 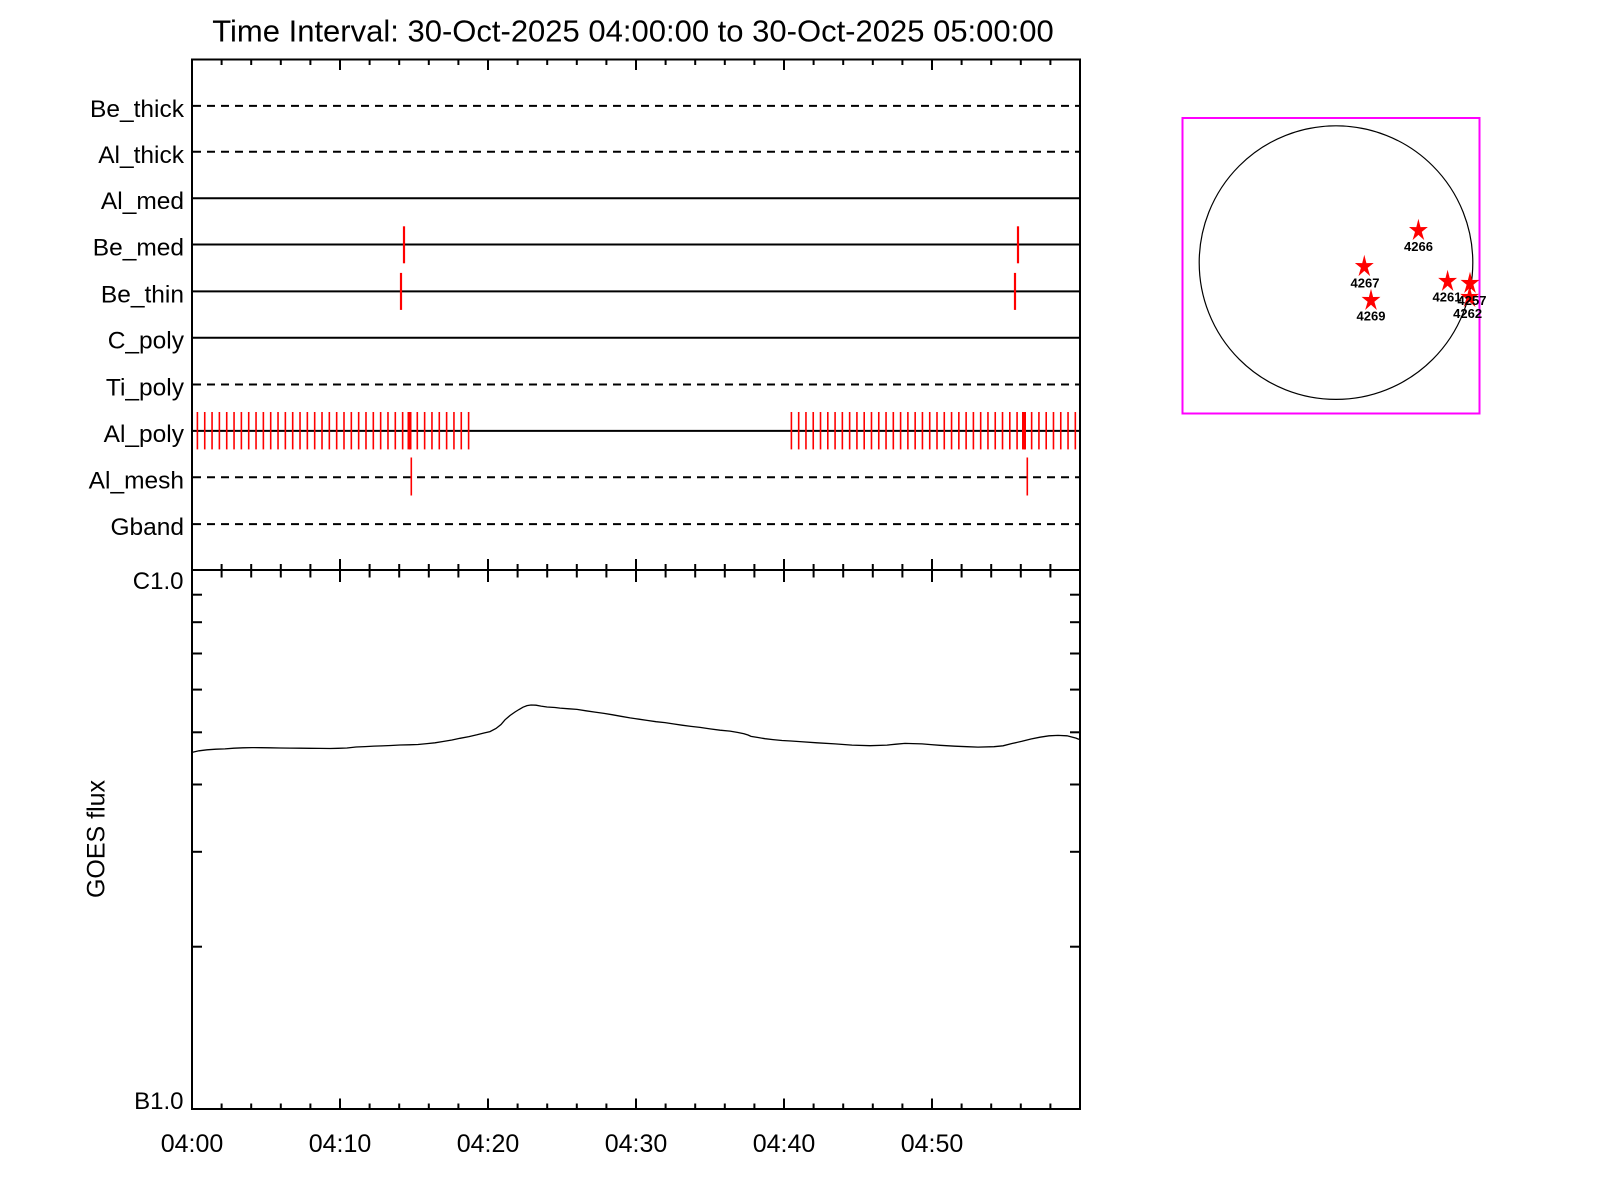 What do you see at coordinates (147, 527) in the screenshot?
I see `svg-text: Gband` at bounding box center [147, 527].